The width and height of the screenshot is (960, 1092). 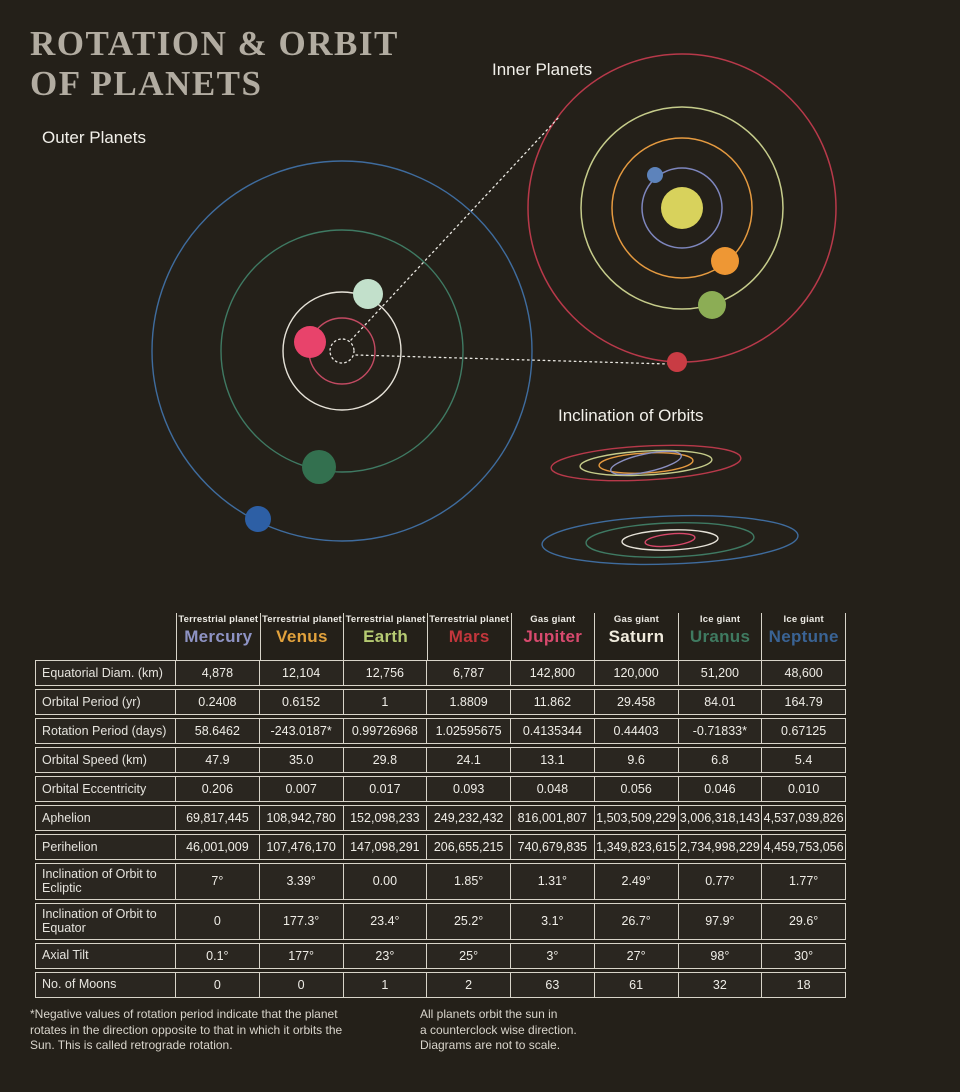 What do you see at coordinates (637, 673) in the screenshot?
I see `saturn-value: 120,000` at bounding box center [637, 673].